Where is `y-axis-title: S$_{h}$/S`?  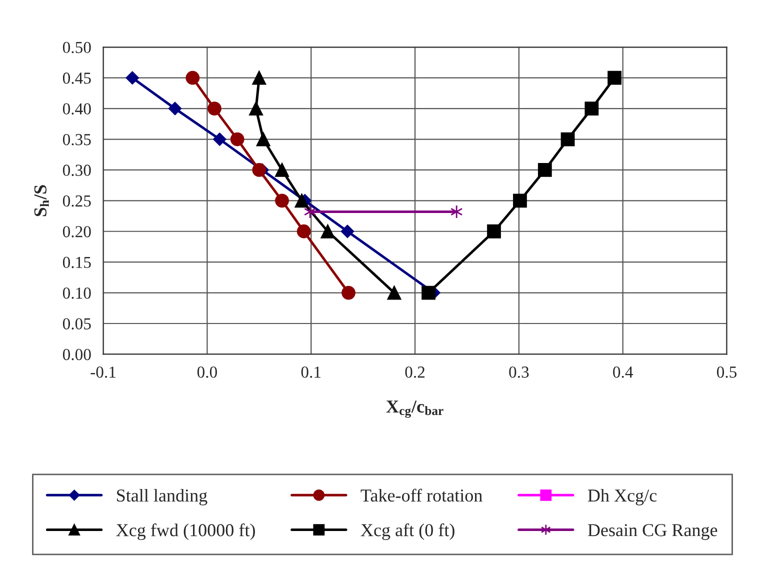 y-axis-title: S$_{h}$/S is located at coordinates (41, 200).